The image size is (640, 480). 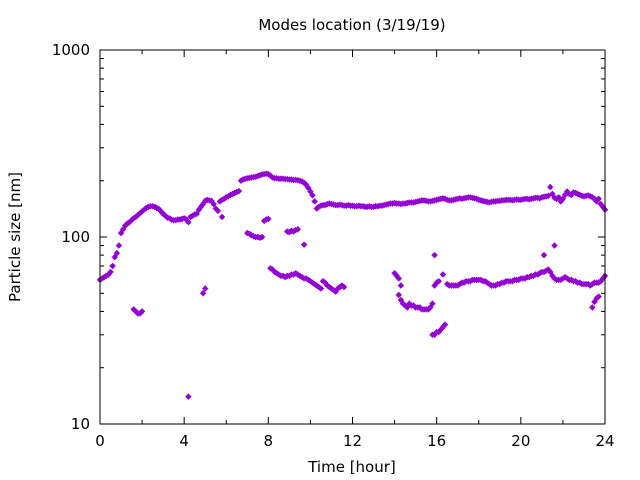 What do you see at coordinates (184, 441) in the screenshot?
I see `x-tick-label: 4` at bounding box center [184, 441].